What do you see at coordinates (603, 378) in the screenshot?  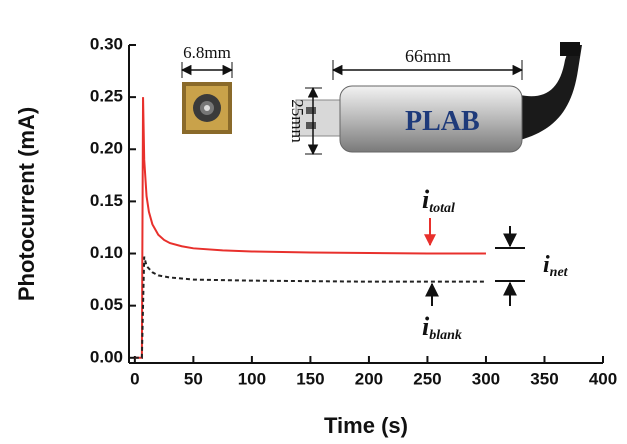 I see `x-tick-label: 400` at bounding box center [603, 378].